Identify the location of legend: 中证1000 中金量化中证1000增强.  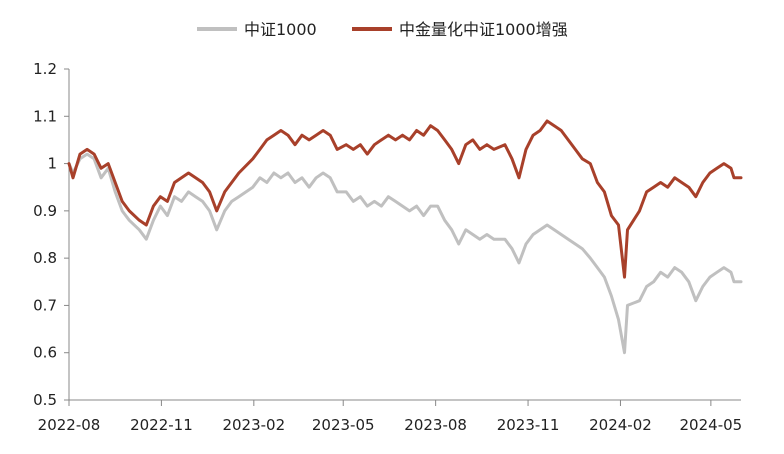
(382, 29).